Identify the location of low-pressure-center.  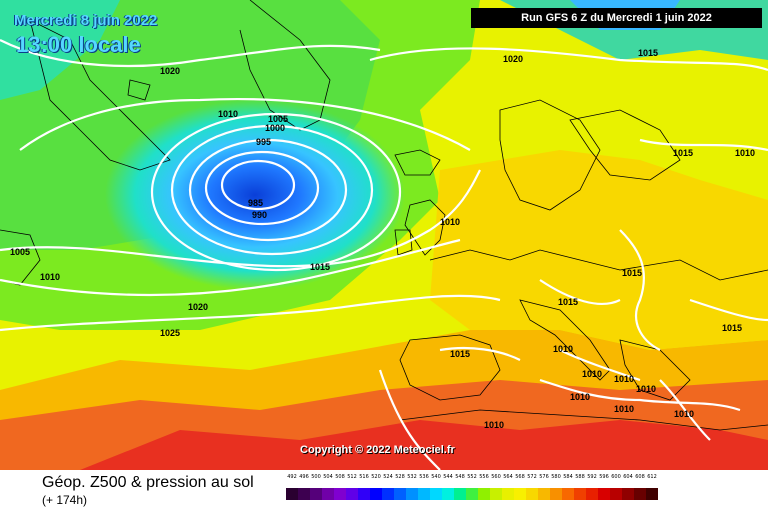
(255, 195).